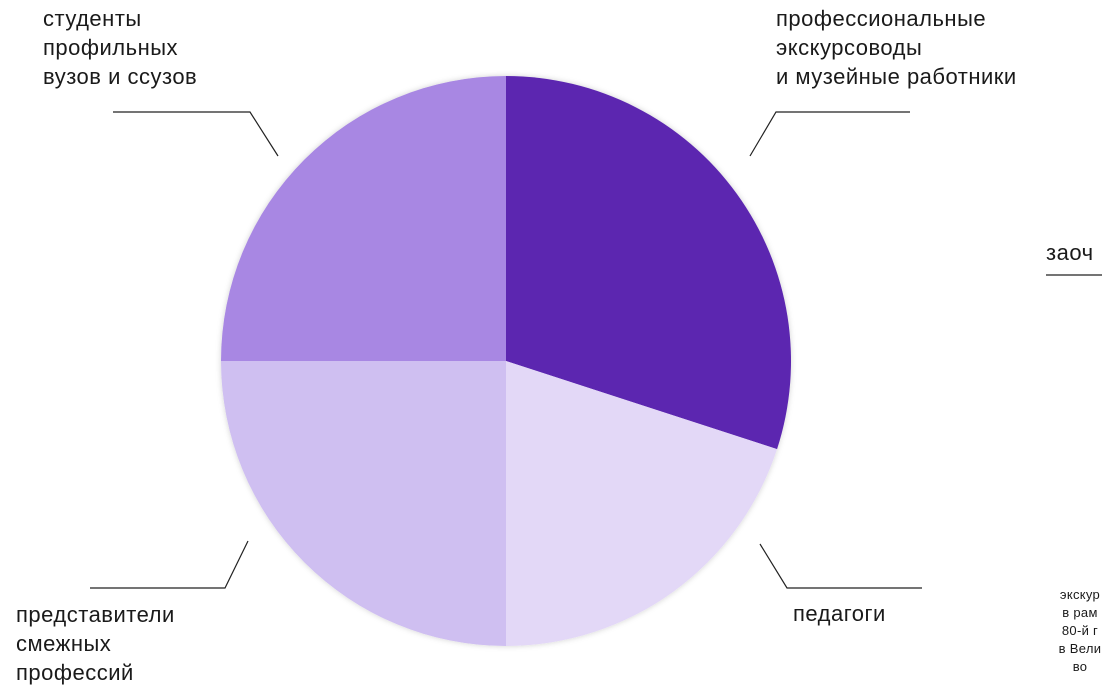  What do you see at coordinates (840, 566) in the screenshot?
I see `leader-teachers` at bounding box center [840, 566].